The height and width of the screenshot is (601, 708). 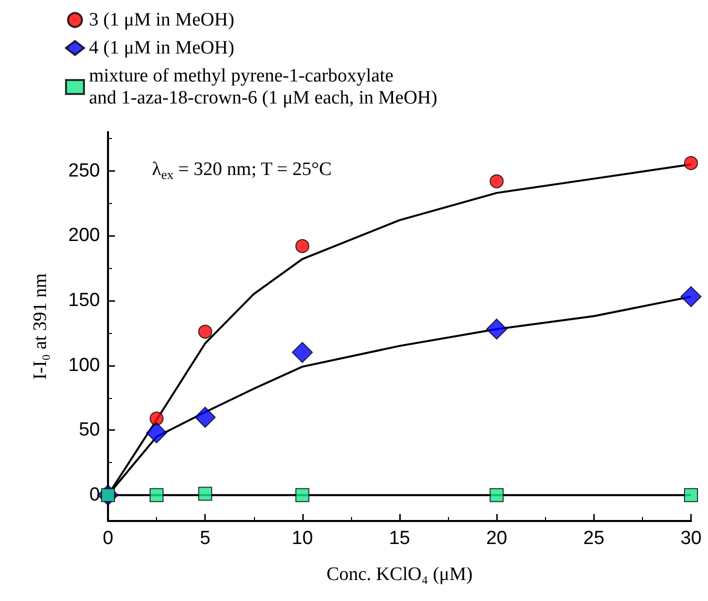 What do you see at coordinates (399, 574) in the screenshot?
I see `x-axis-title: Conc. KClO₄ (μM)` at bounding box center [399, 574].